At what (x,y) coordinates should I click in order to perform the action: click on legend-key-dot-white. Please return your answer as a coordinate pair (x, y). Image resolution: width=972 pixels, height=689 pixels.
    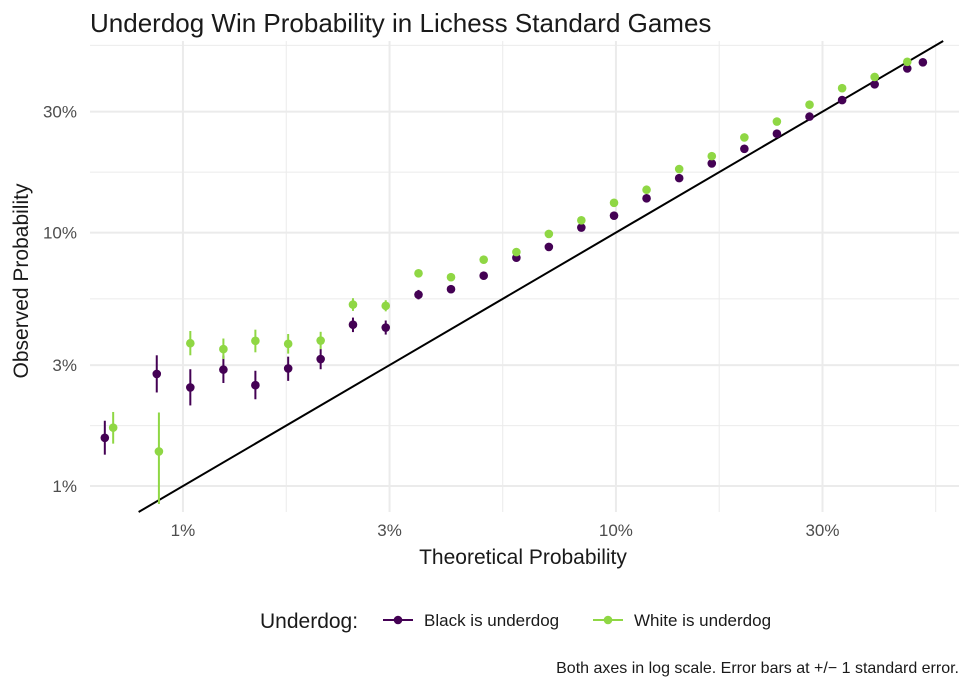
    Looking at the image, I should click on (608, 620).